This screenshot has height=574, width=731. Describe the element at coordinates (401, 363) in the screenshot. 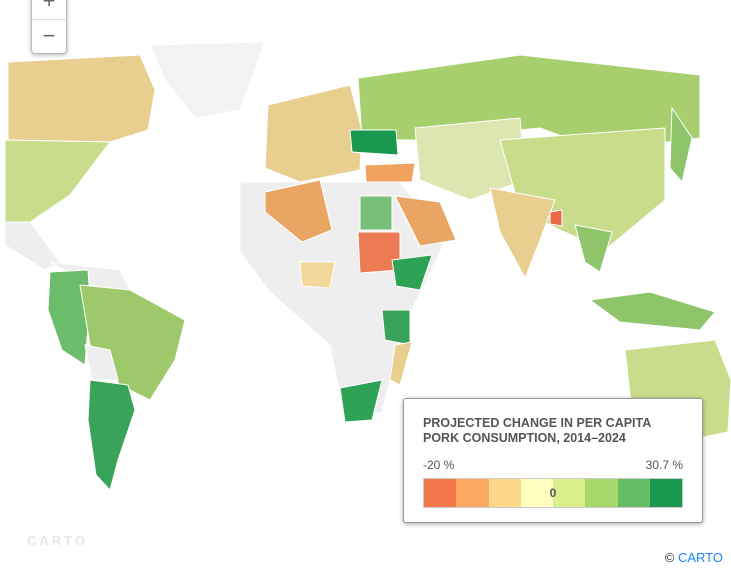

I see `mozambique` at that location.